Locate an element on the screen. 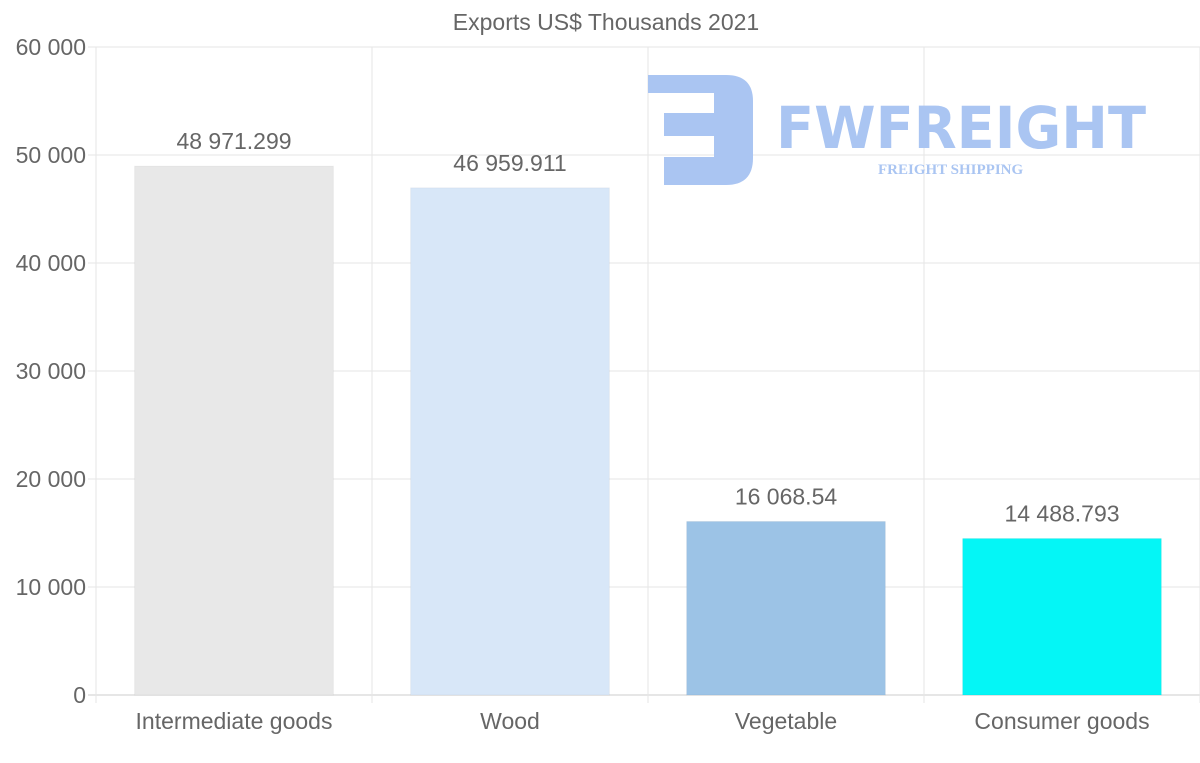 The height and width of the screenshot is (763, 1200). y-tick-label: 60 000 is located at coordinates (51, 47).